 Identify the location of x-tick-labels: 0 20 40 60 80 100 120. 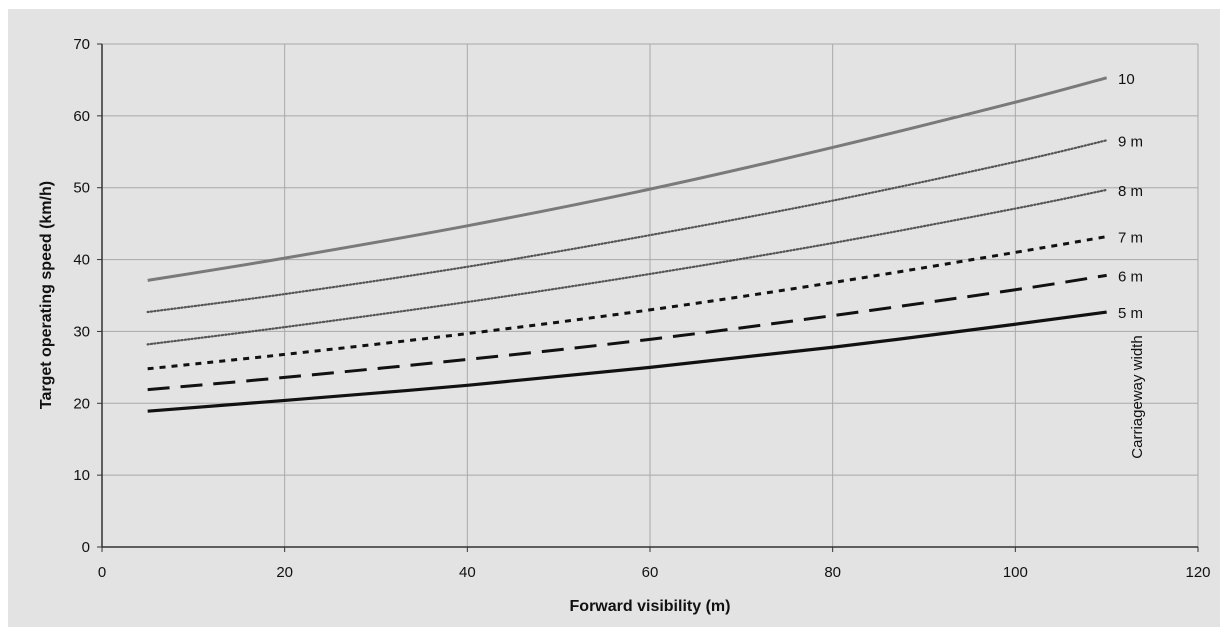
(654, 572).